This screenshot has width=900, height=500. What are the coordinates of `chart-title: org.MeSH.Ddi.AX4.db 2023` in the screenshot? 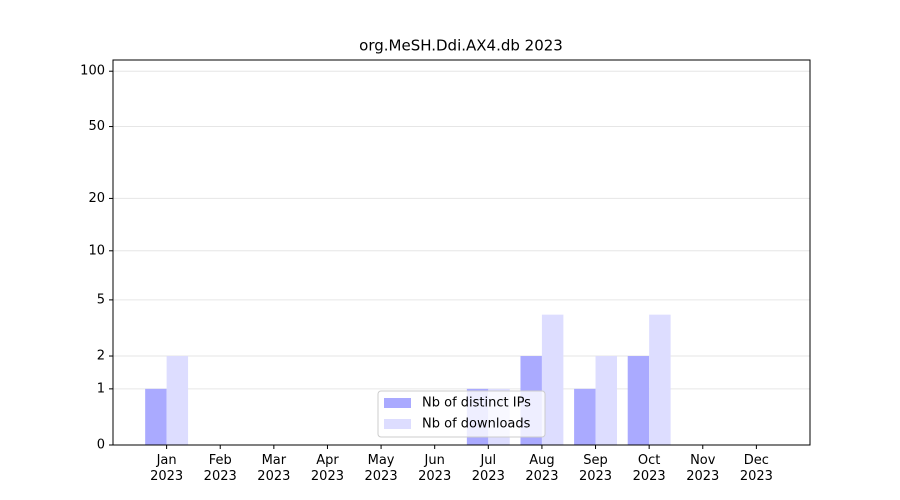 It's located at (461, 46).